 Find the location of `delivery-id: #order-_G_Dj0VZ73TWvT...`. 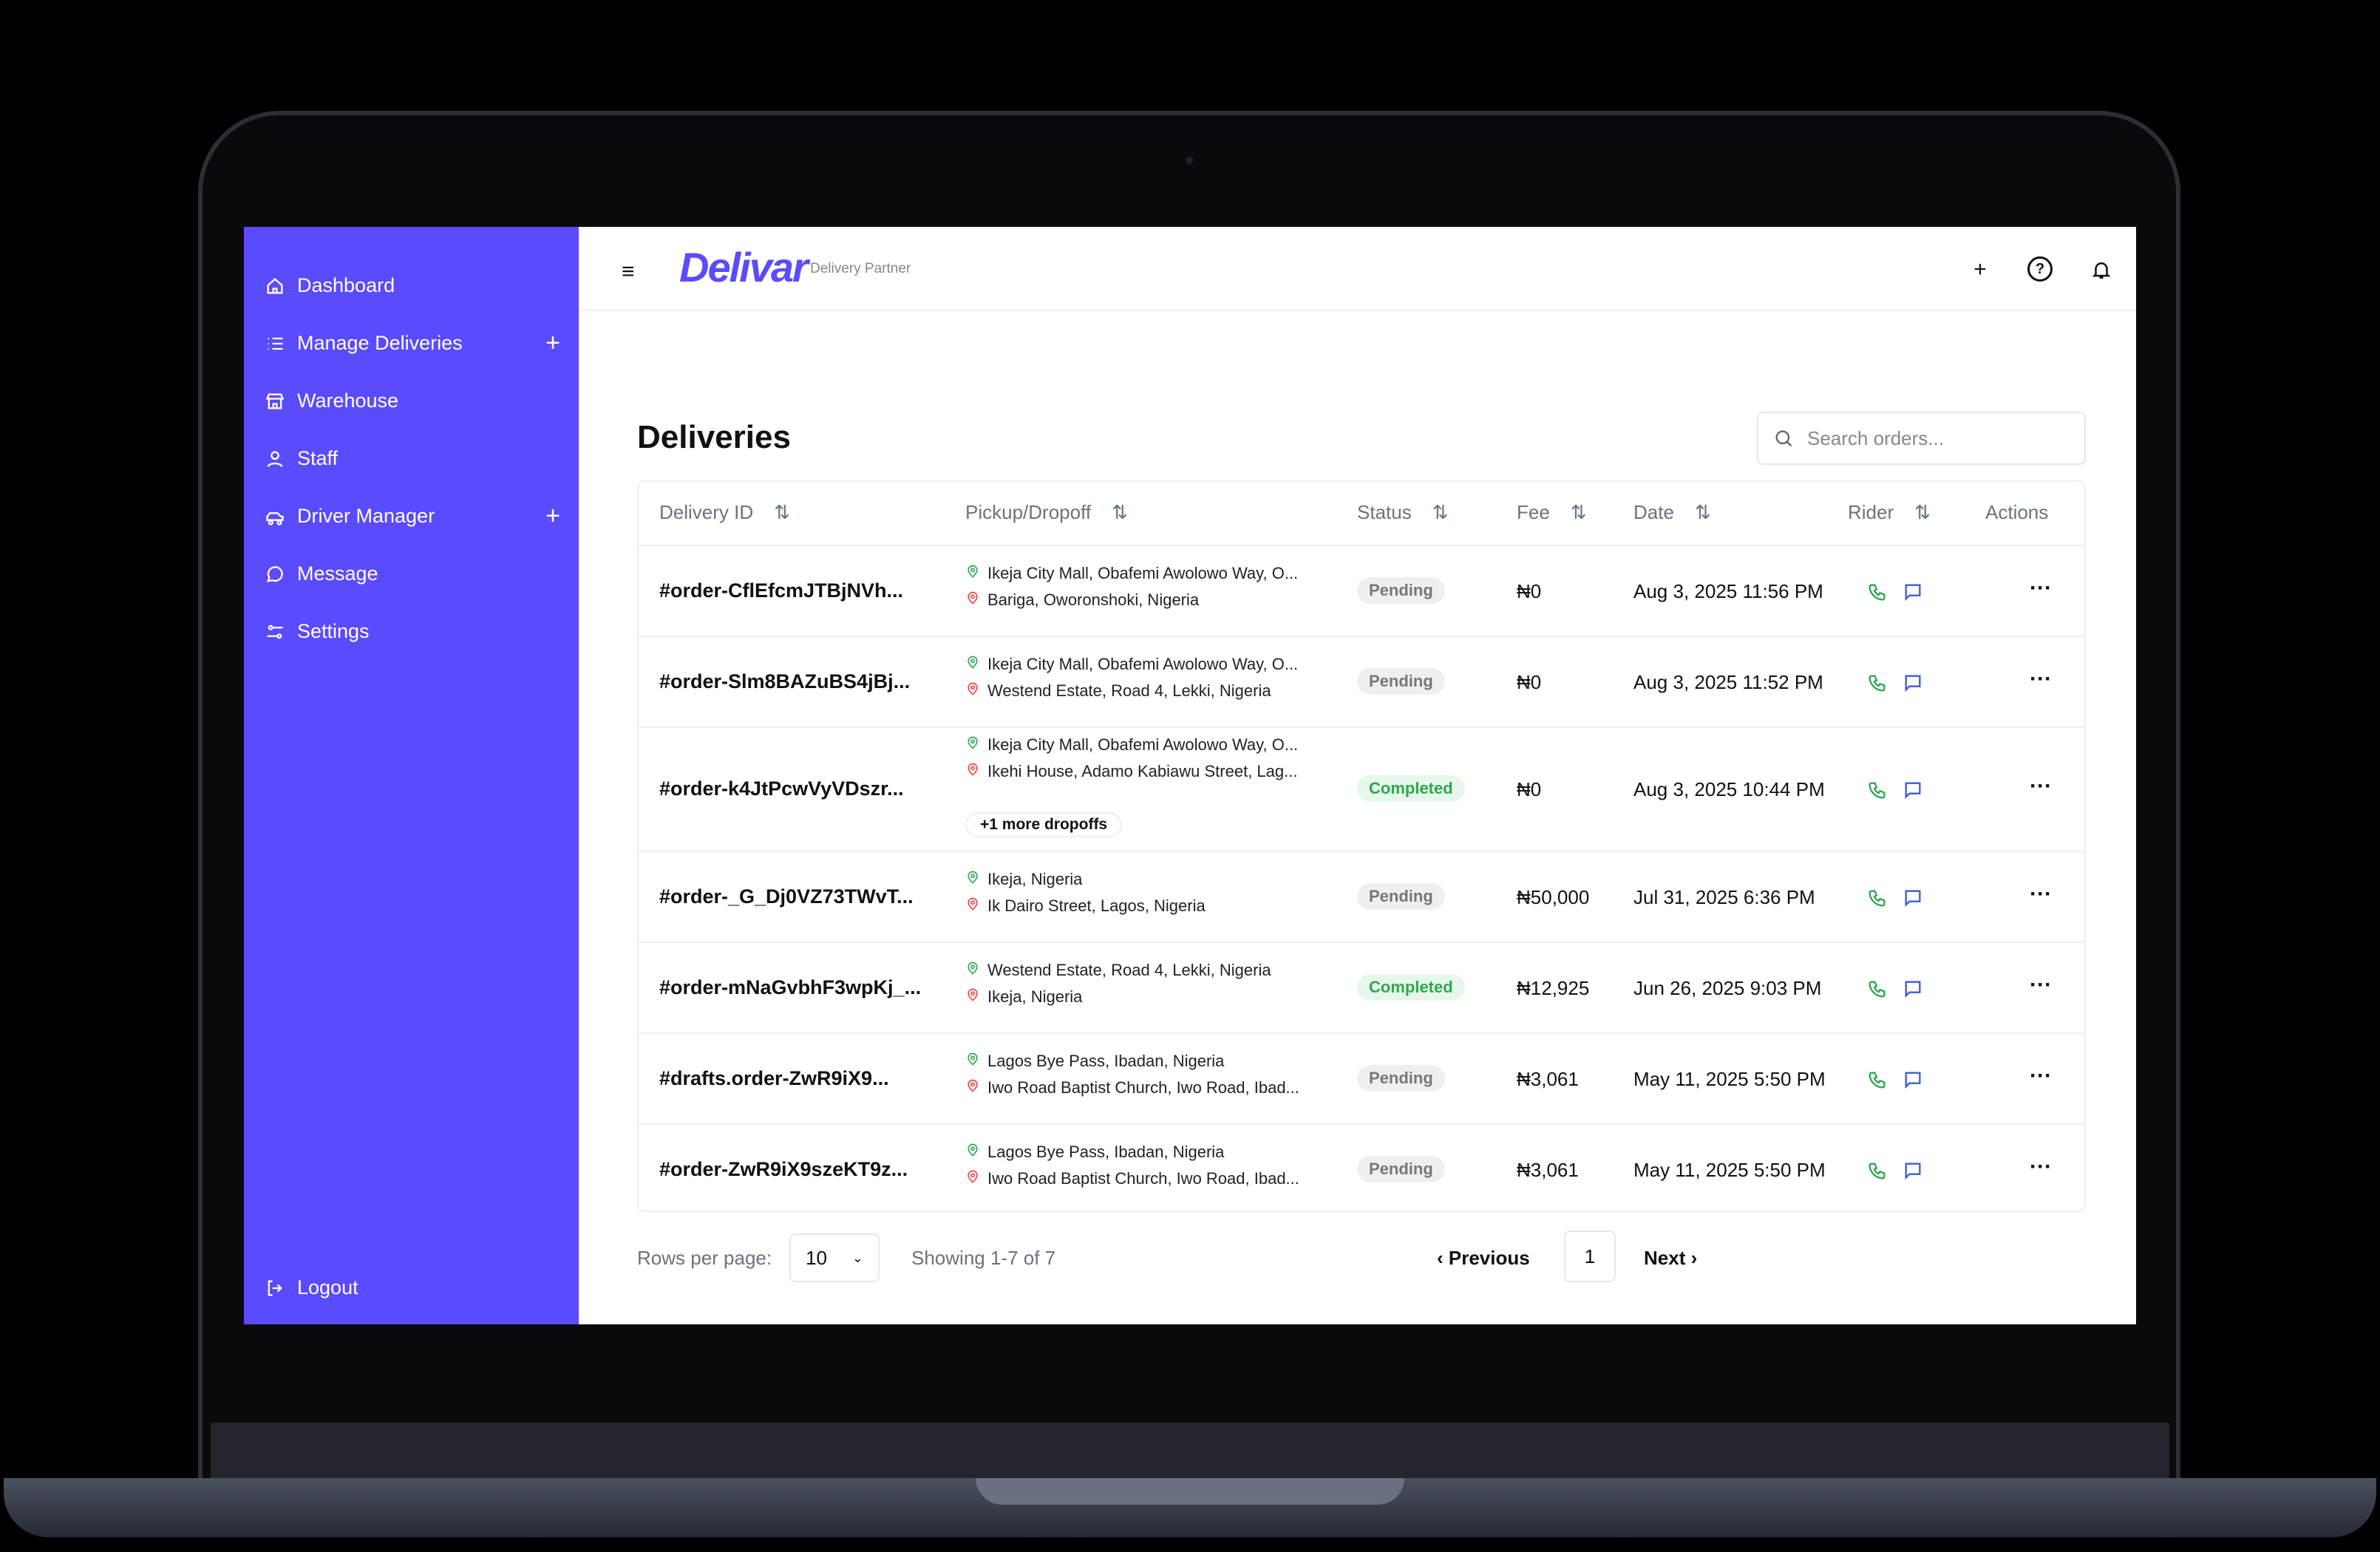

delivery-id: #order-_G_Dj0VZ73TWvT... is located at coordinates (787, 896).